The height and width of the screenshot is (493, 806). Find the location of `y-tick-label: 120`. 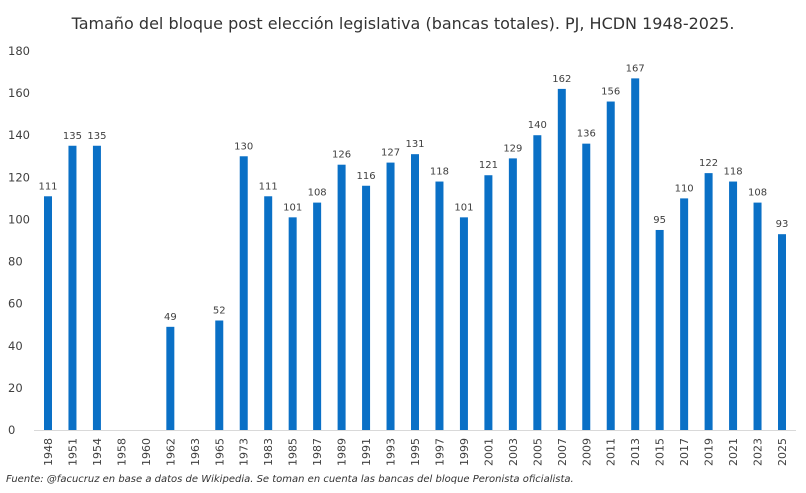

y-tick-label: 120 is located at coordinates (19, 177).